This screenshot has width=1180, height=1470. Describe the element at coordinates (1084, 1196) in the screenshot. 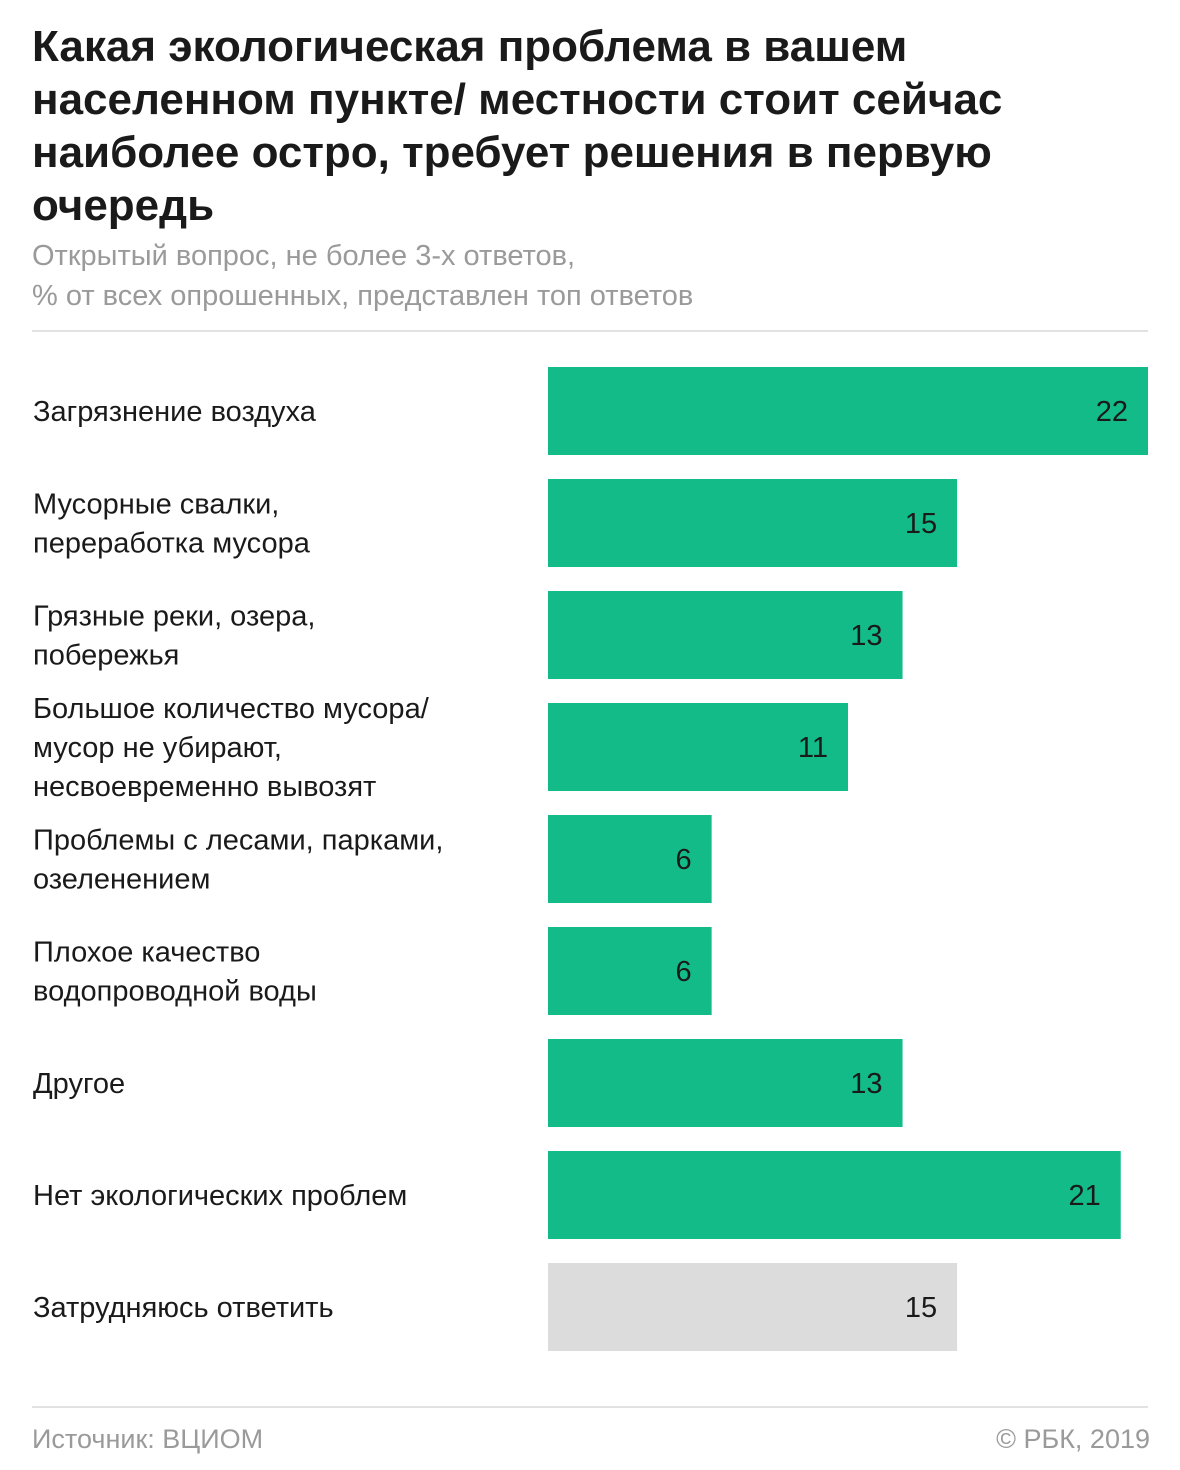

I see `value-label-8: 21` at that location.